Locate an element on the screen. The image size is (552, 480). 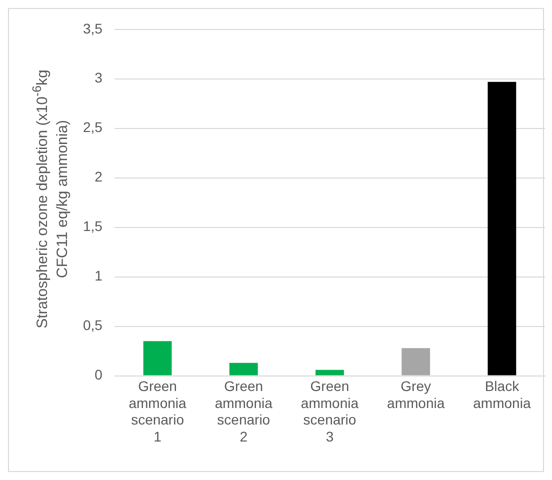
y-tick-label: 0,5 is located at coordinates (92, 325).